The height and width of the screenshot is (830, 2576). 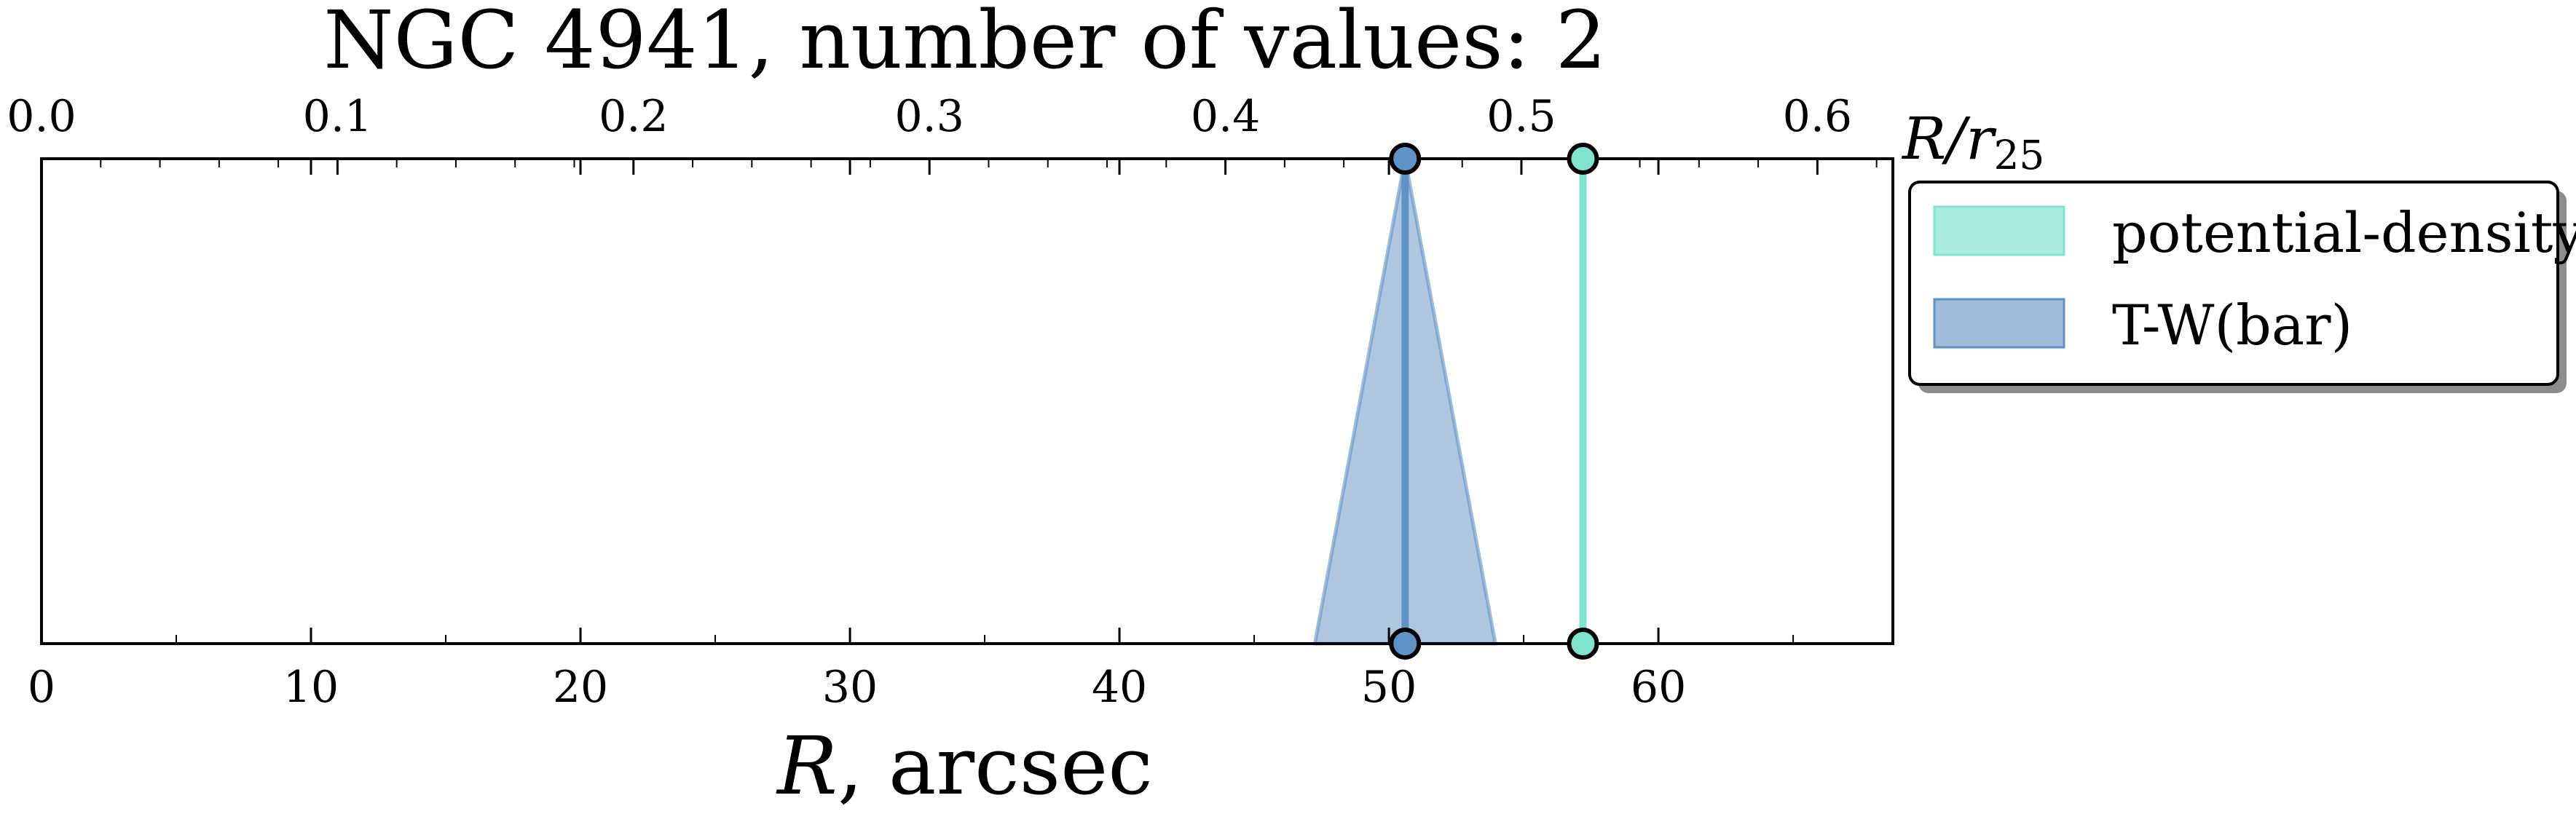 I want to click on bottom-tick-label: 10, so click(x=311, y=687).